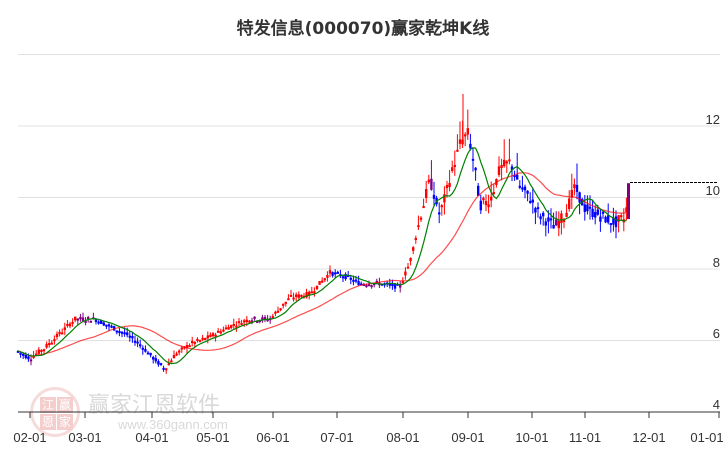  What do you see at coordinates (173, 424) in the screenshot?
I see `watermark-url: www.360gann.com` at bounding box center [173, 424].